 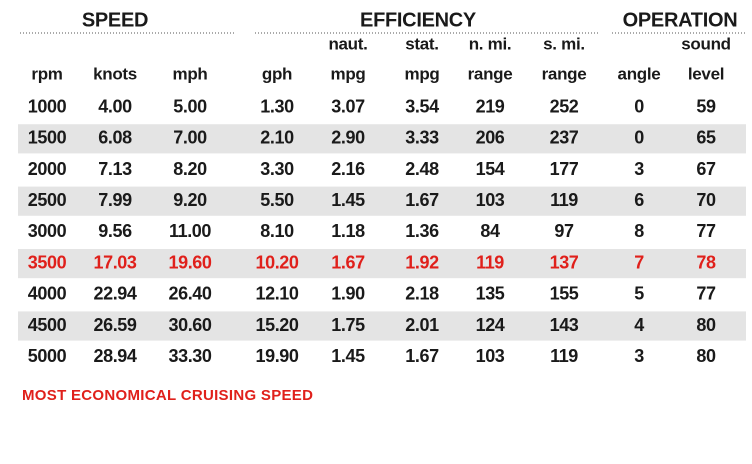 What do you see at coordinates (190, 200) in the screenshot?
I see `cell: 9.20` at bounding box center [190, 200].